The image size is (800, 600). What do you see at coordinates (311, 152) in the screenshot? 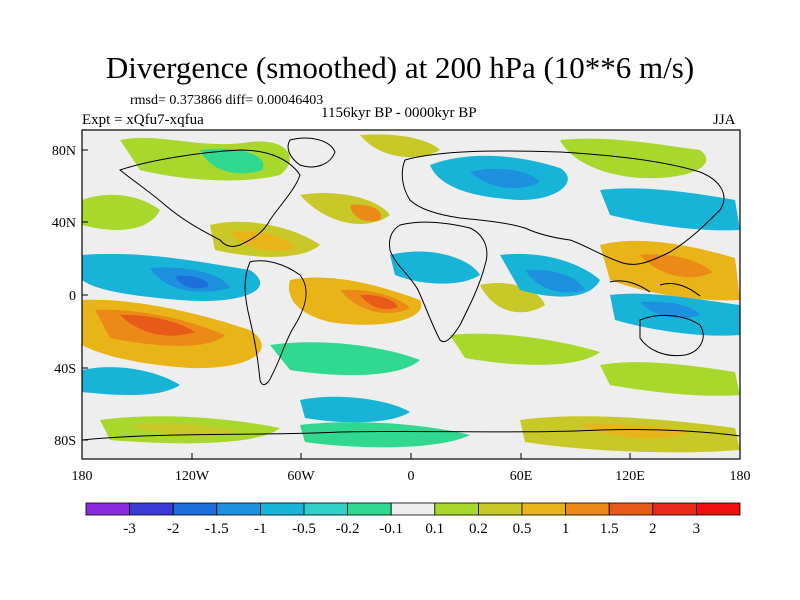
I see `coastline-greenland` at bounding box center [311, 152].